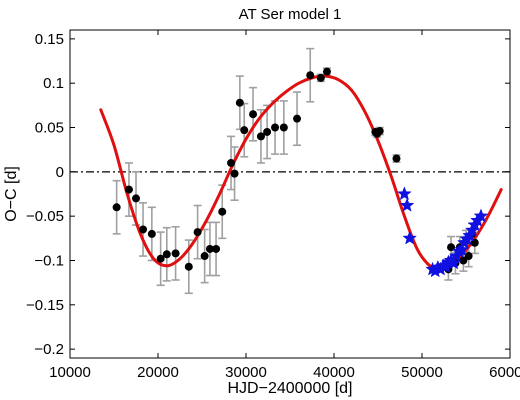  Describe the element at coordinates (334, 372) in the screenshot. I see `x-tick-label: 40000` at that location.